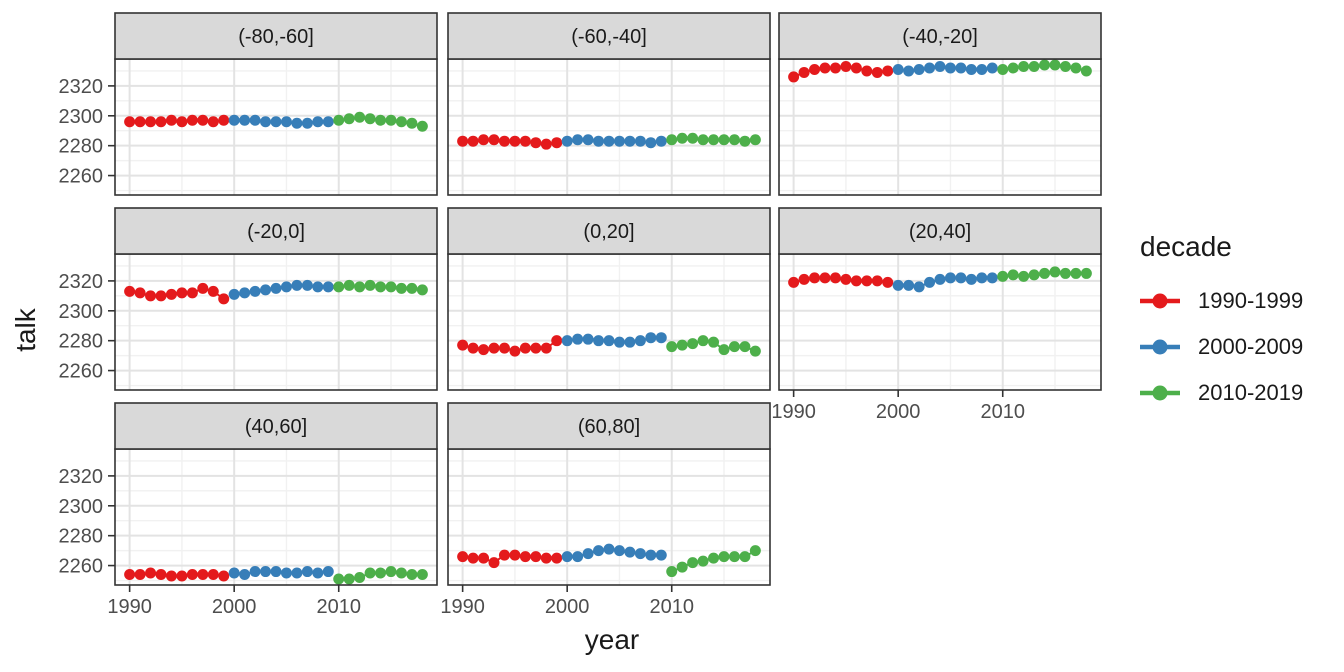 This screenshot has height=672, width=1344. What do you see at coordinates (234, 607) in the screenshot?
I see `x-tick-label: 2000` at bounding box center [234, 607].